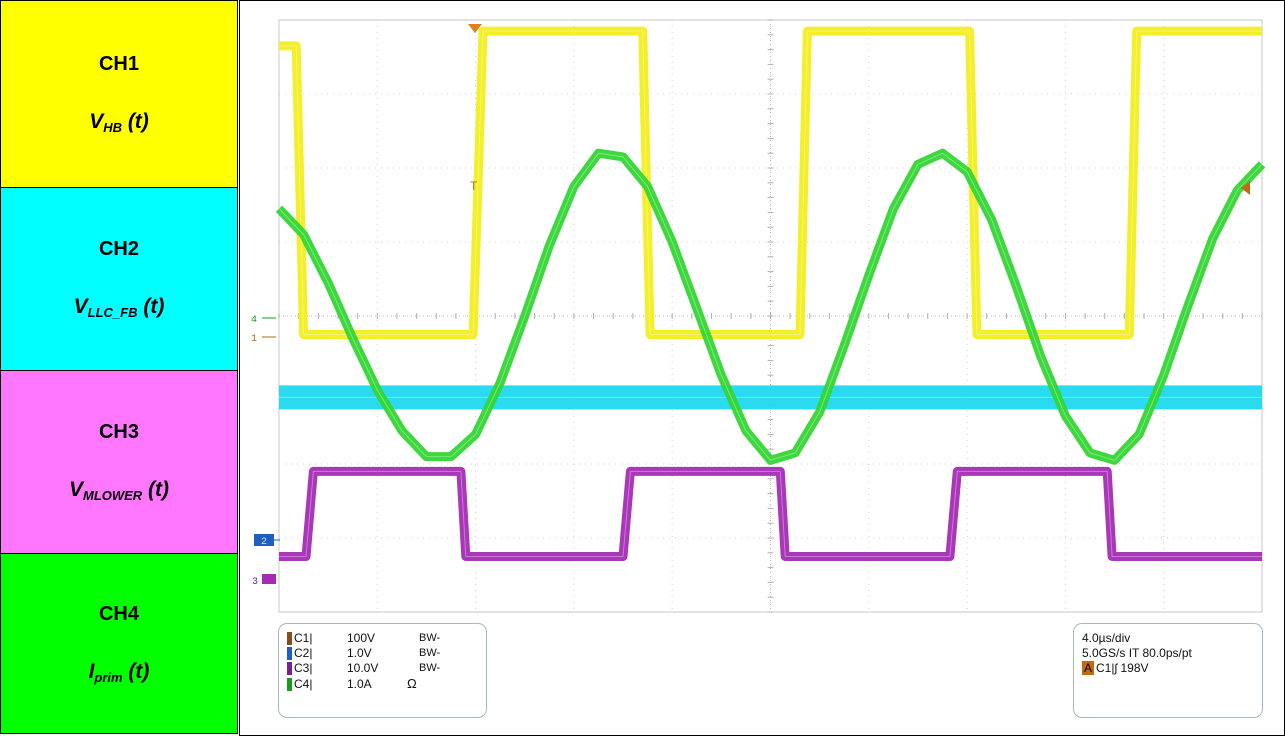  I want to click on trigger-time-marker-icon: T, so click(474, 186).